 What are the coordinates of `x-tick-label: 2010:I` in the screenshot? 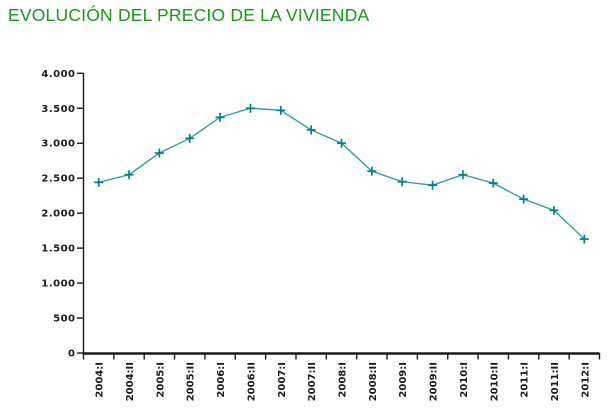 It's located at (464, 380).